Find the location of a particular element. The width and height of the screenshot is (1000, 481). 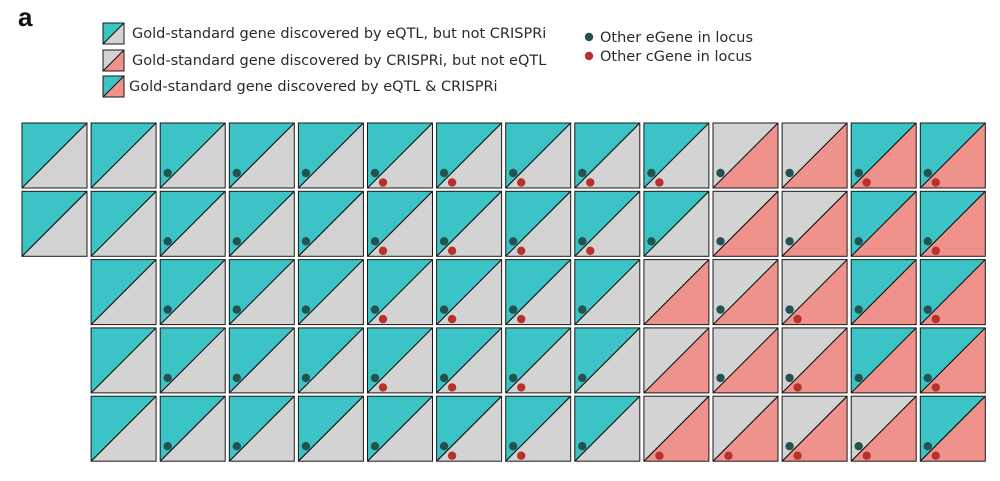

legend-label-egene: Other eGene in locus is located at coordinates (676, 38).